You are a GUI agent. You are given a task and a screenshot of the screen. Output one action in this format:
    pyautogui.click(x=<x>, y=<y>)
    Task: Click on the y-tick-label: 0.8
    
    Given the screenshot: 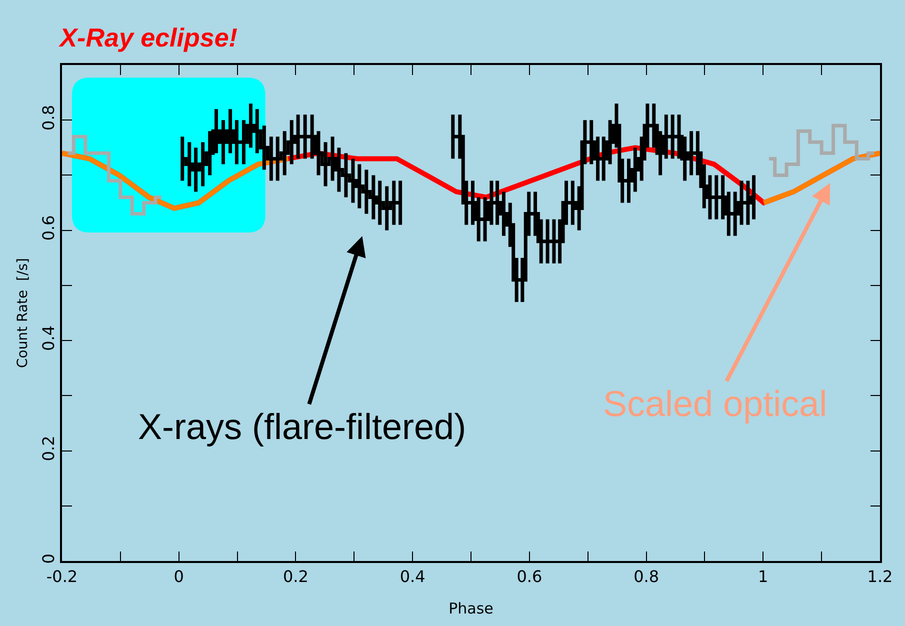 What is the action you would take?
    pyautogui.click(x=48, y=117)
    